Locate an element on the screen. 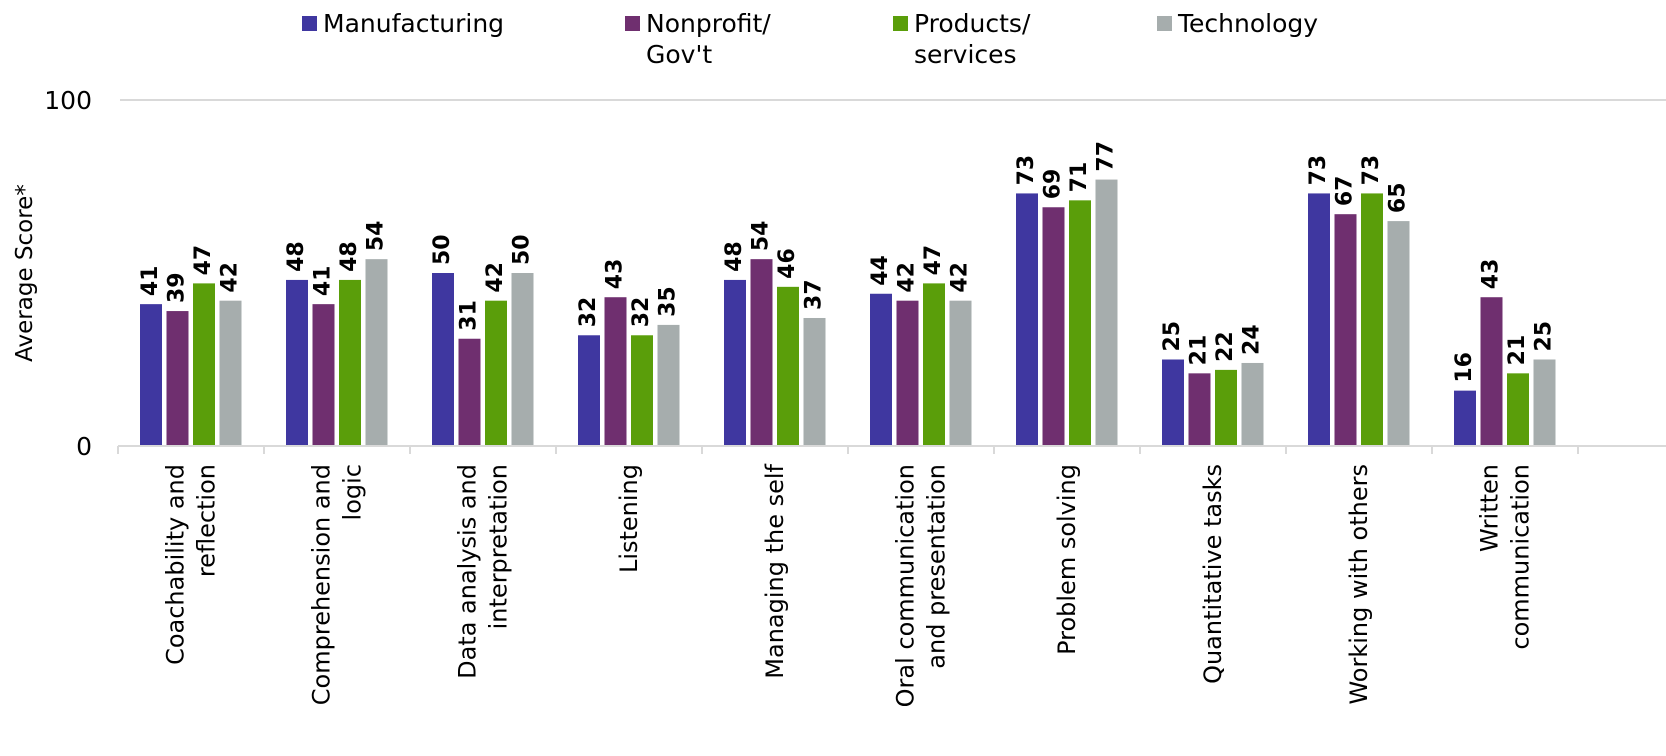 This screenshot has height=756, width=1666. data-label: 37 is located at coordinates (814, 294).